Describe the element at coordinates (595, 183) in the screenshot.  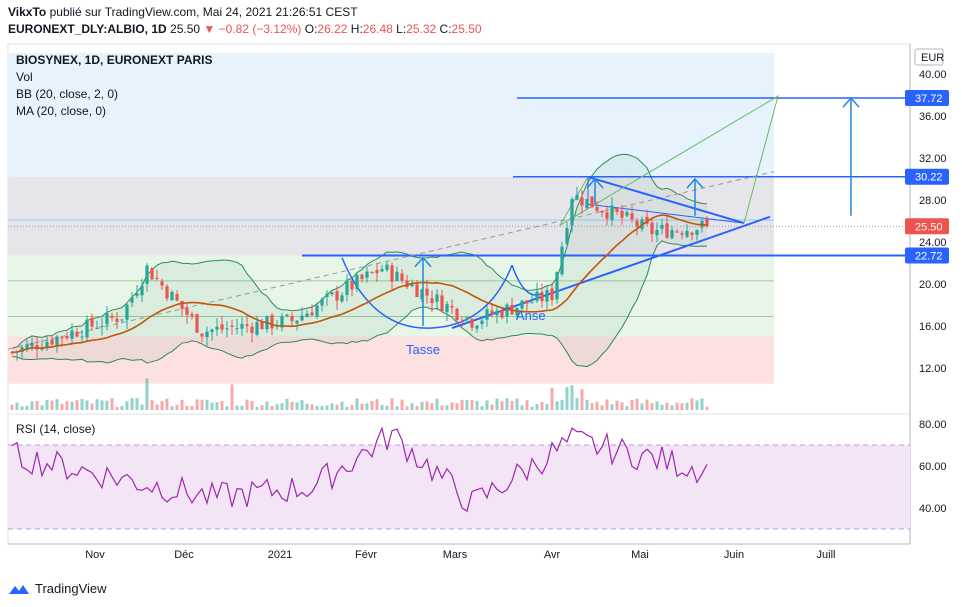
I see `arrow-triangle-head` at that location.